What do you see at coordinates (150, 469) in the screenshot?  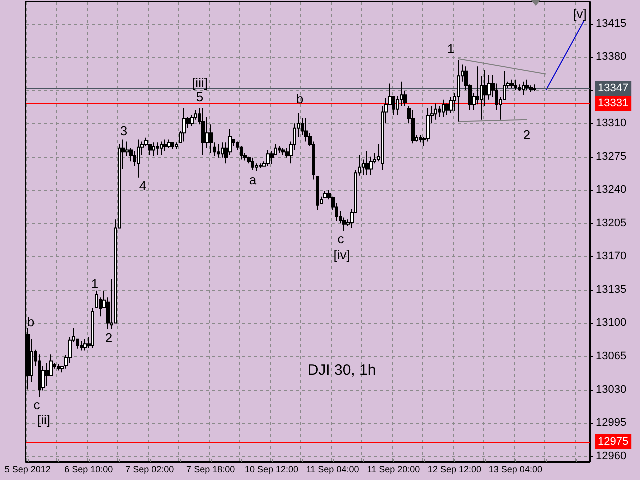 I see `x-tick-label: 7 Sep 02:00` at bounding box center [150, 469].